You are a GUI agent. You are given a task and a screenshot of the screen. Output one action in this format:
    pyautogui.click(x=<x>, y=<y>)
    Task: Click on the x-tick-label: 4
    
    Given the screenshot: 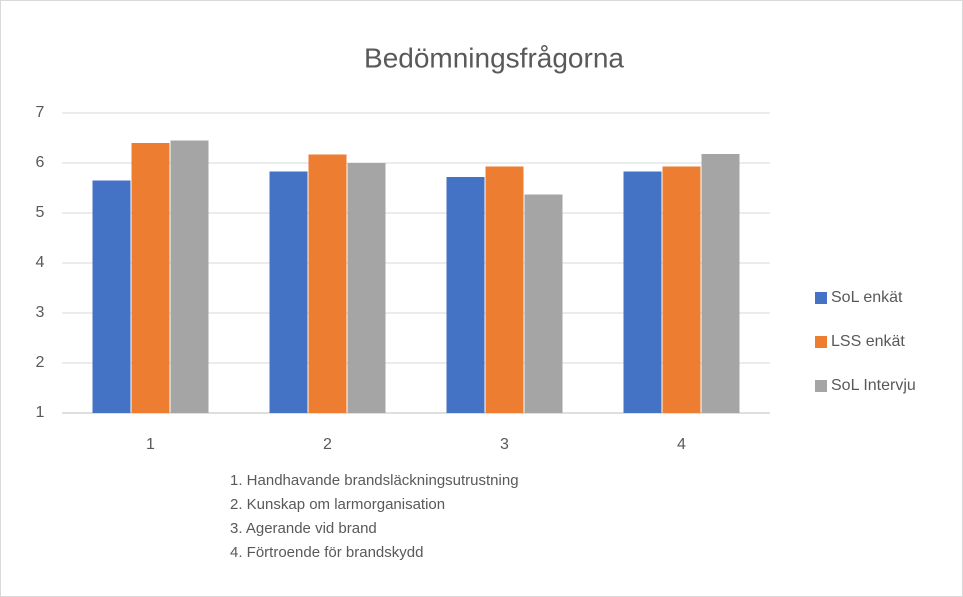 What is the action you would take?
    pyautogui.click(x=681, y=444)
    